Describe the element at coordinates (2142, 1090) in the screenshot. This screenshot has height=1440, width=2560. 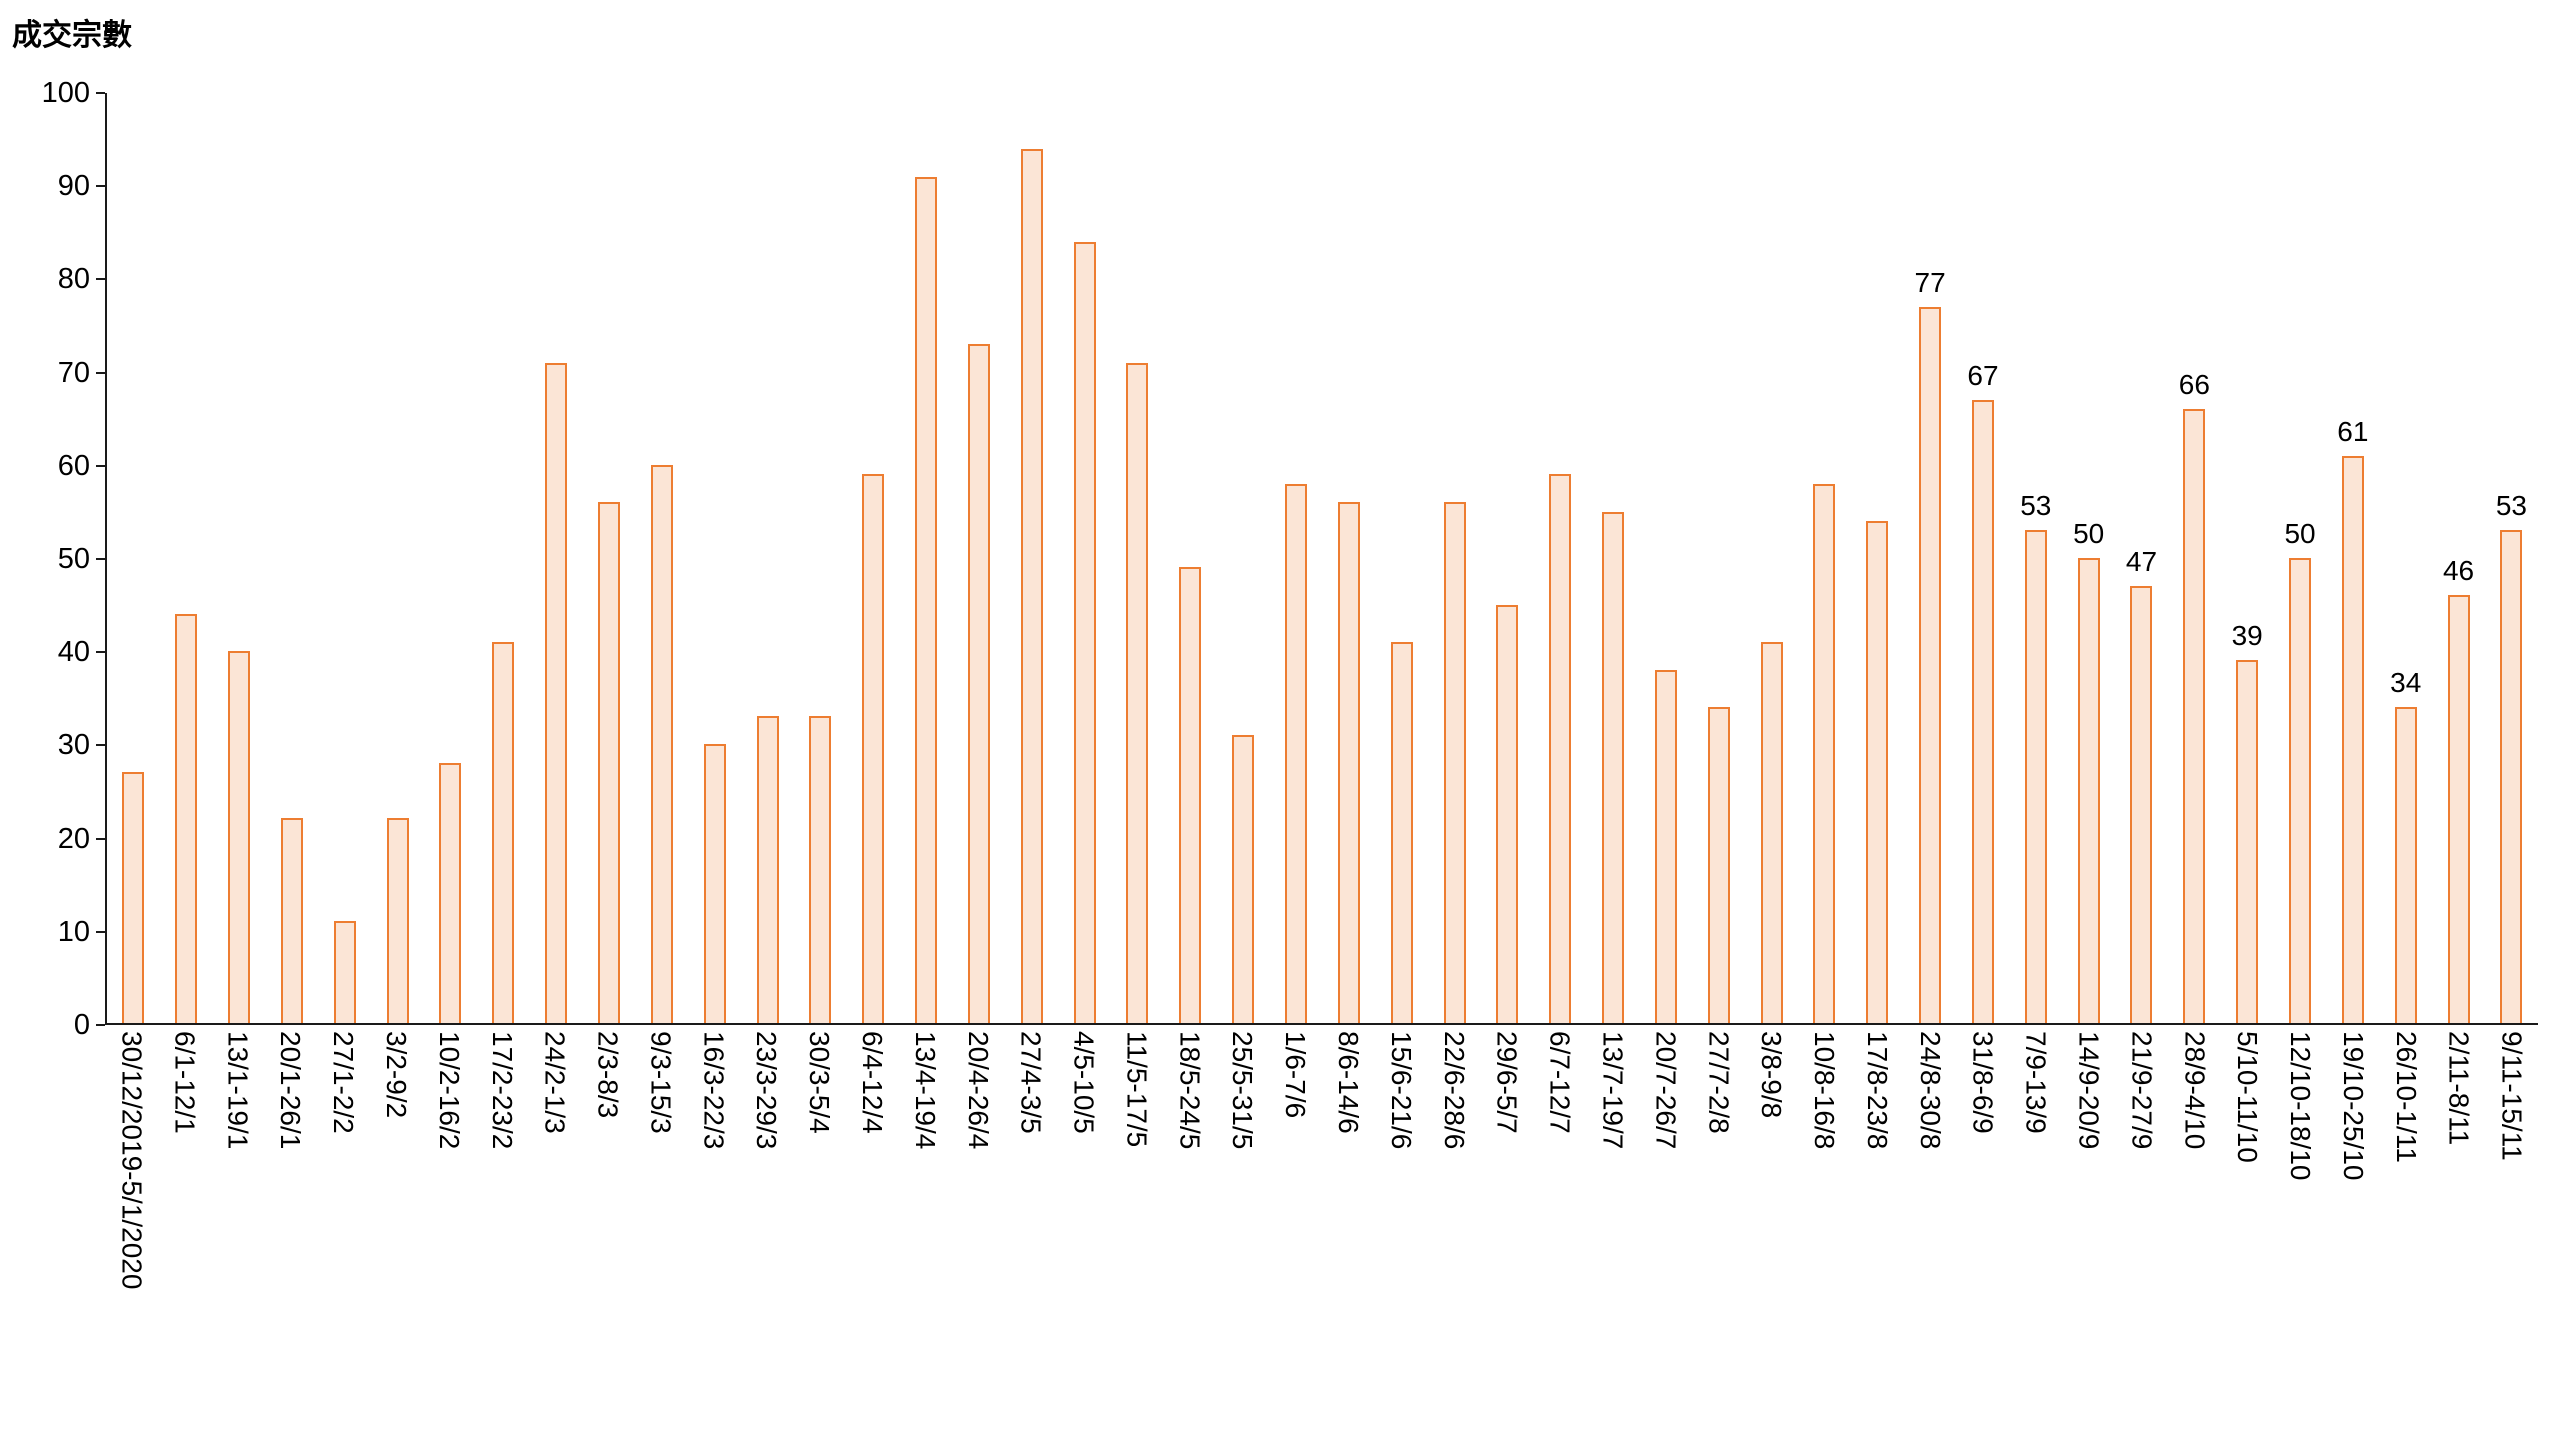
I see `x-axis-tick-label: 21/9-27/9` at that location.